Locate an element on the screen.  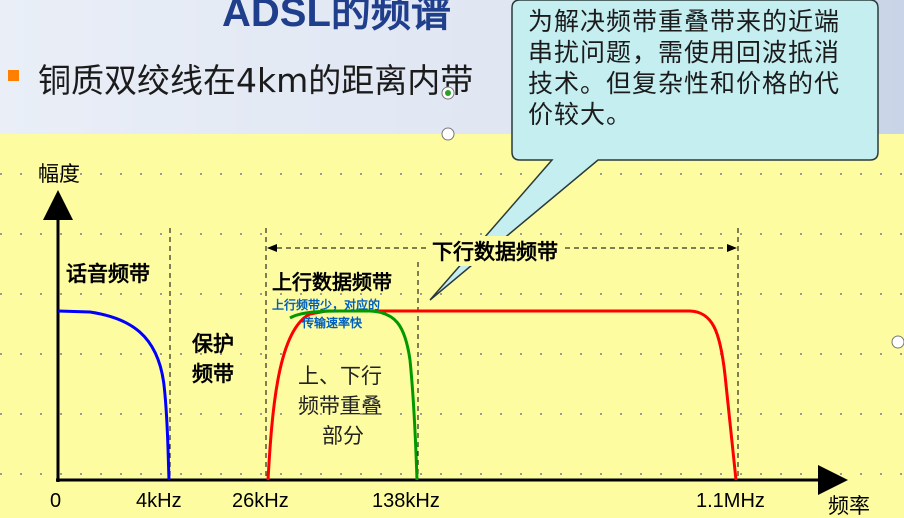
x-tick-26khz: 26kHz is located at coordinates (260, 501).